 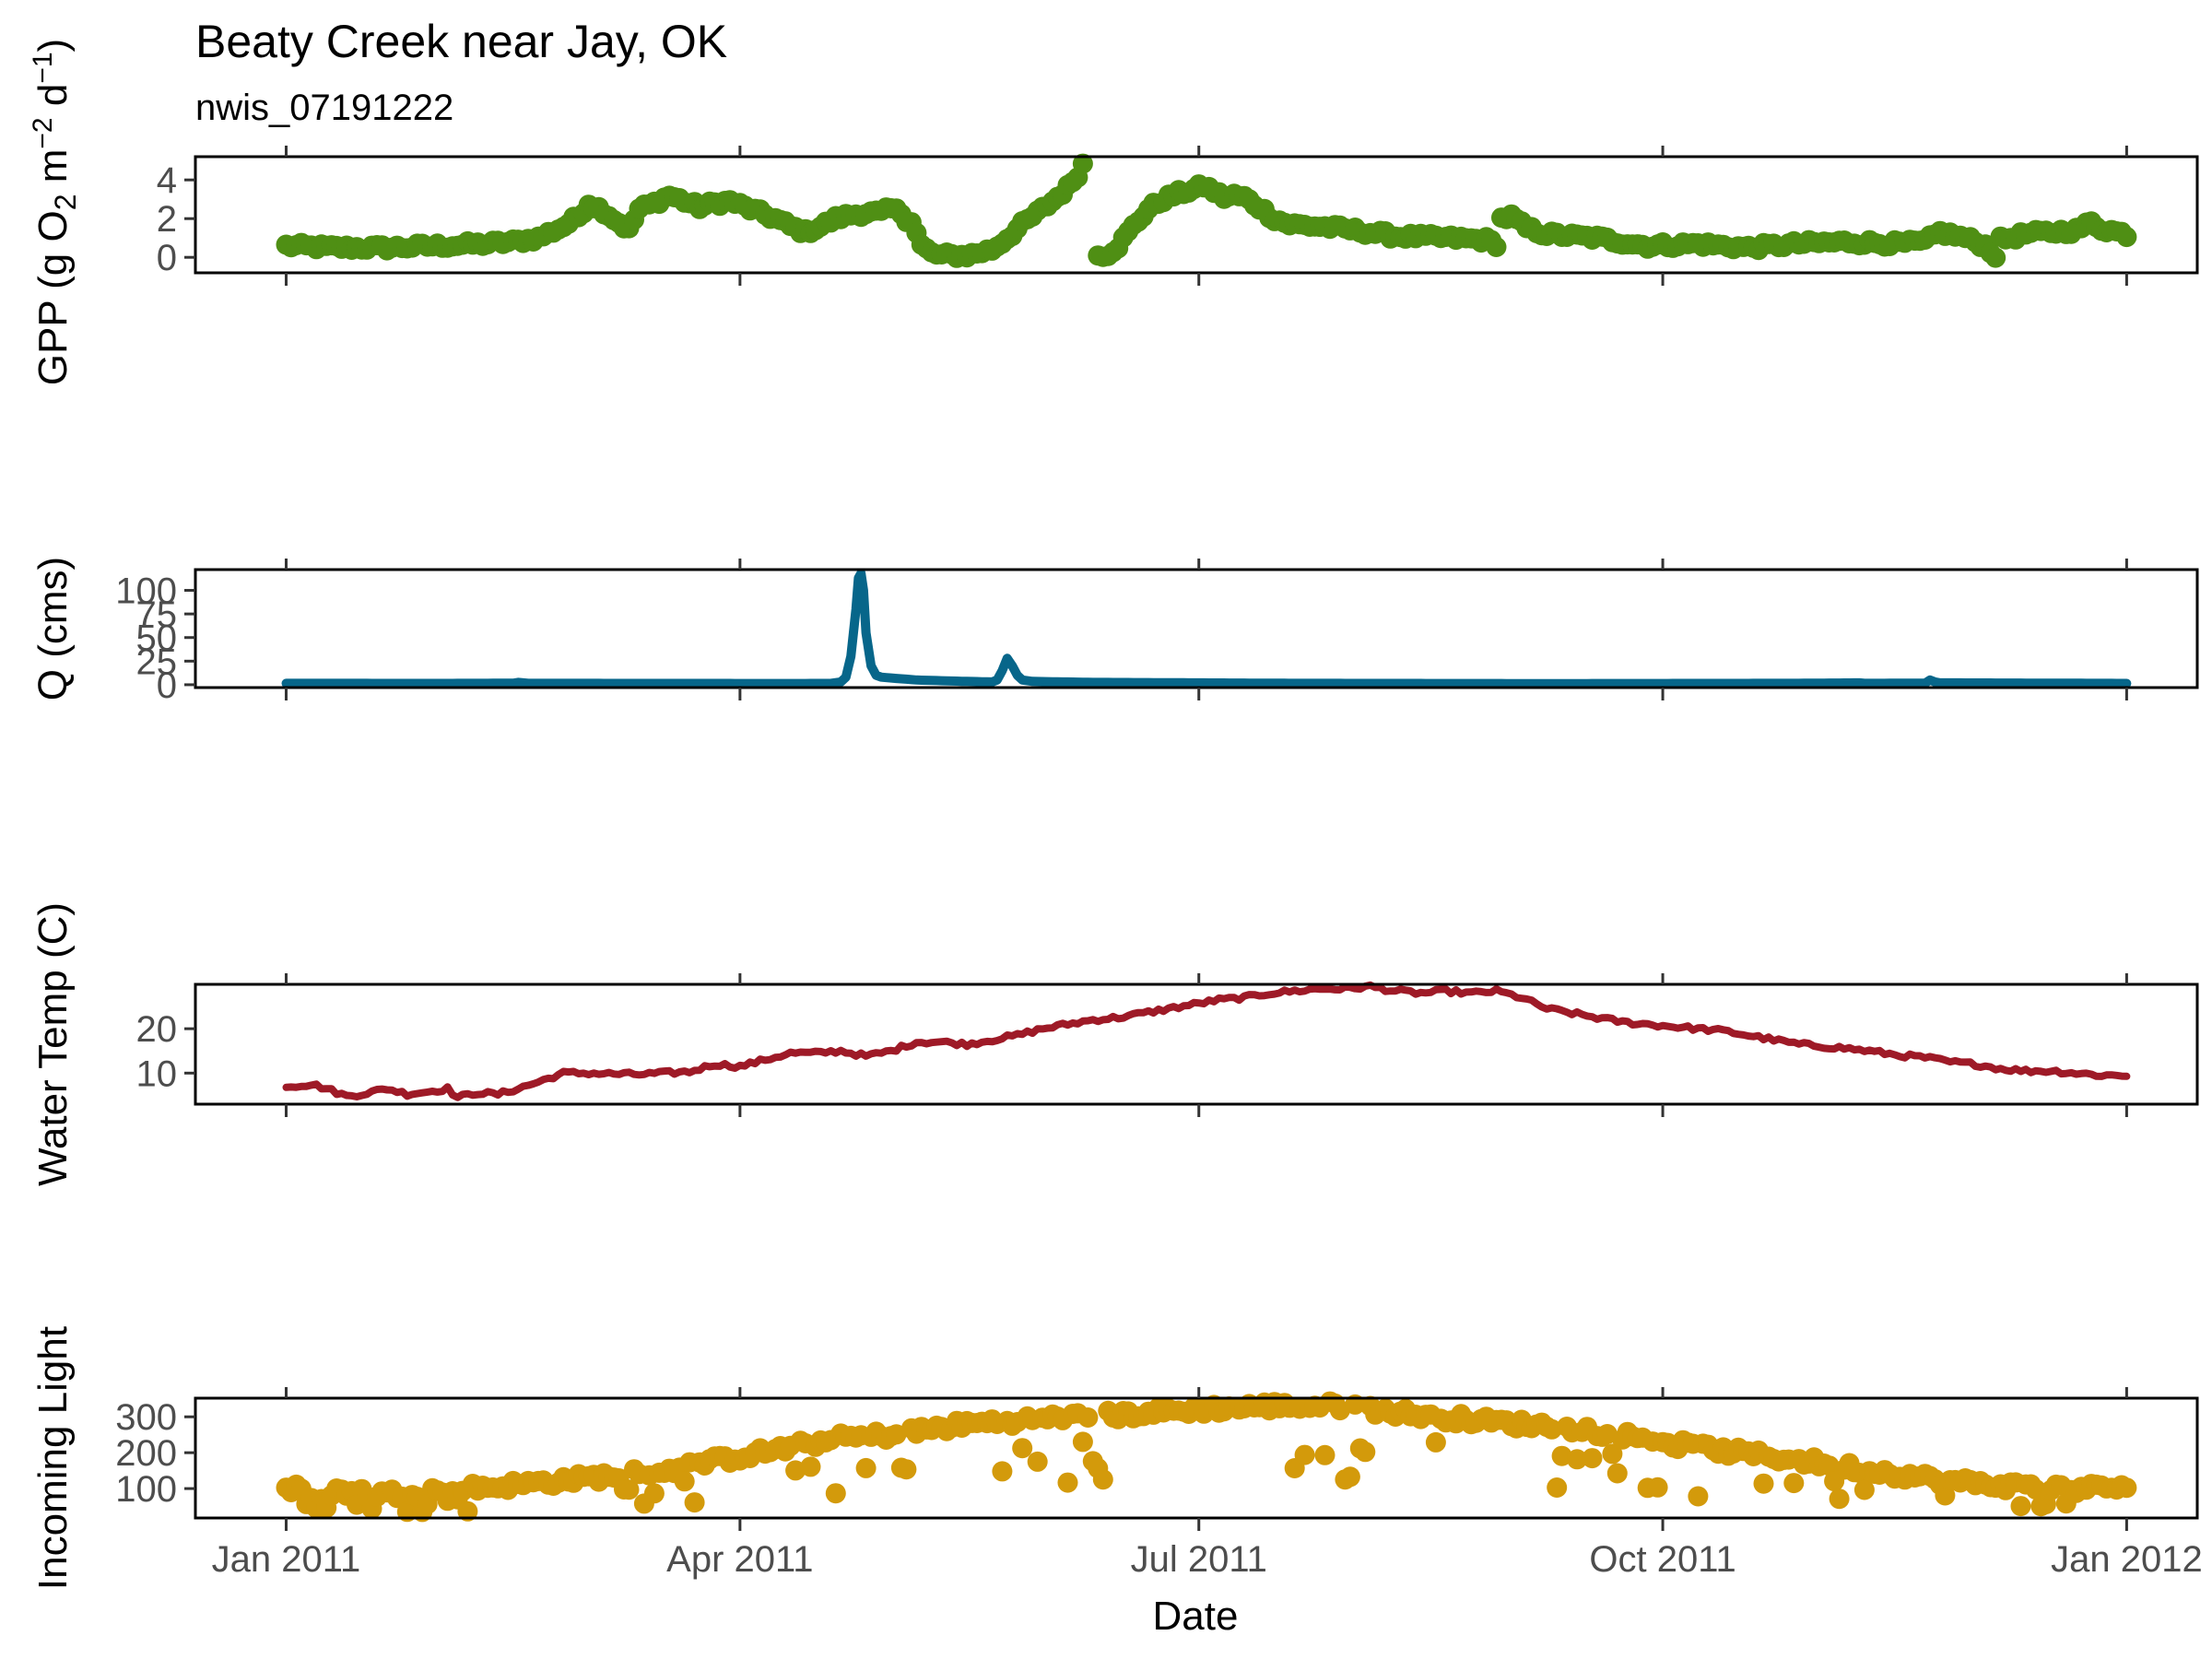 What do you see at coordinates (286, 1559) in the screenshot?
I see `x-tick-label: Jan 2011` at bounding box center [286, 1559].